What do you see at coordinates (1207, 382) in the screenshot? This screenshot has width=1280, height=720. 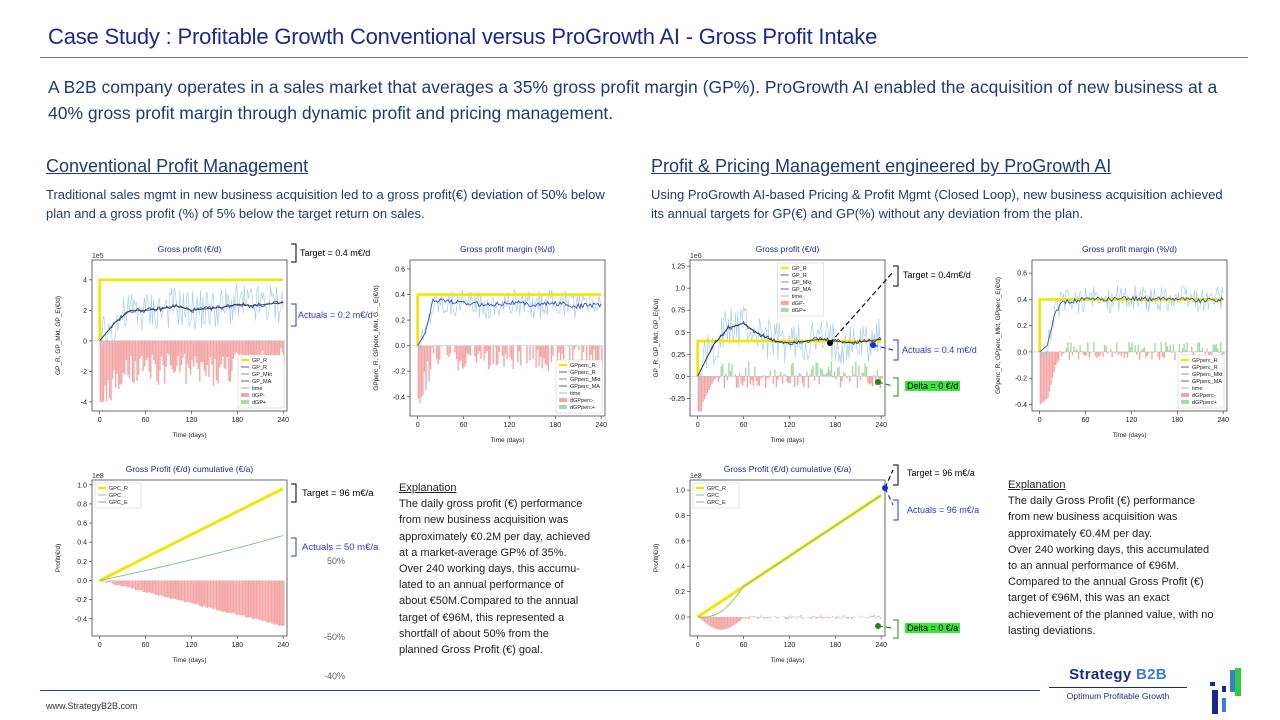 I see `legend-label: GPperc_MA` at bounding box center [1207, 382].